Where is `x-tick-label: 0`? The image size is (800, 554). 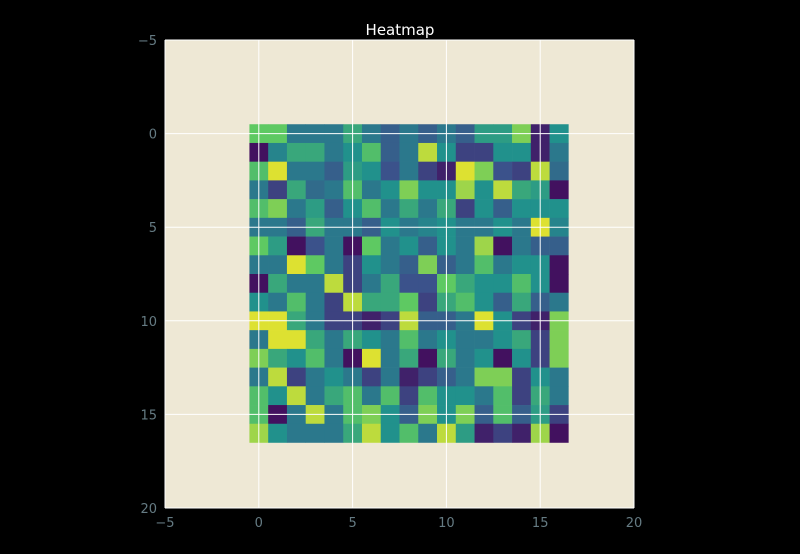
x-tick-label: 0 is located at coordinates (259, 523).